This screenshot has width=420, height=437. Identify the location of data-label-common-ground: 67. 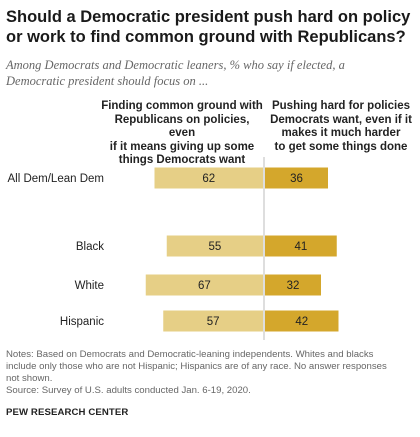
(204, 286).